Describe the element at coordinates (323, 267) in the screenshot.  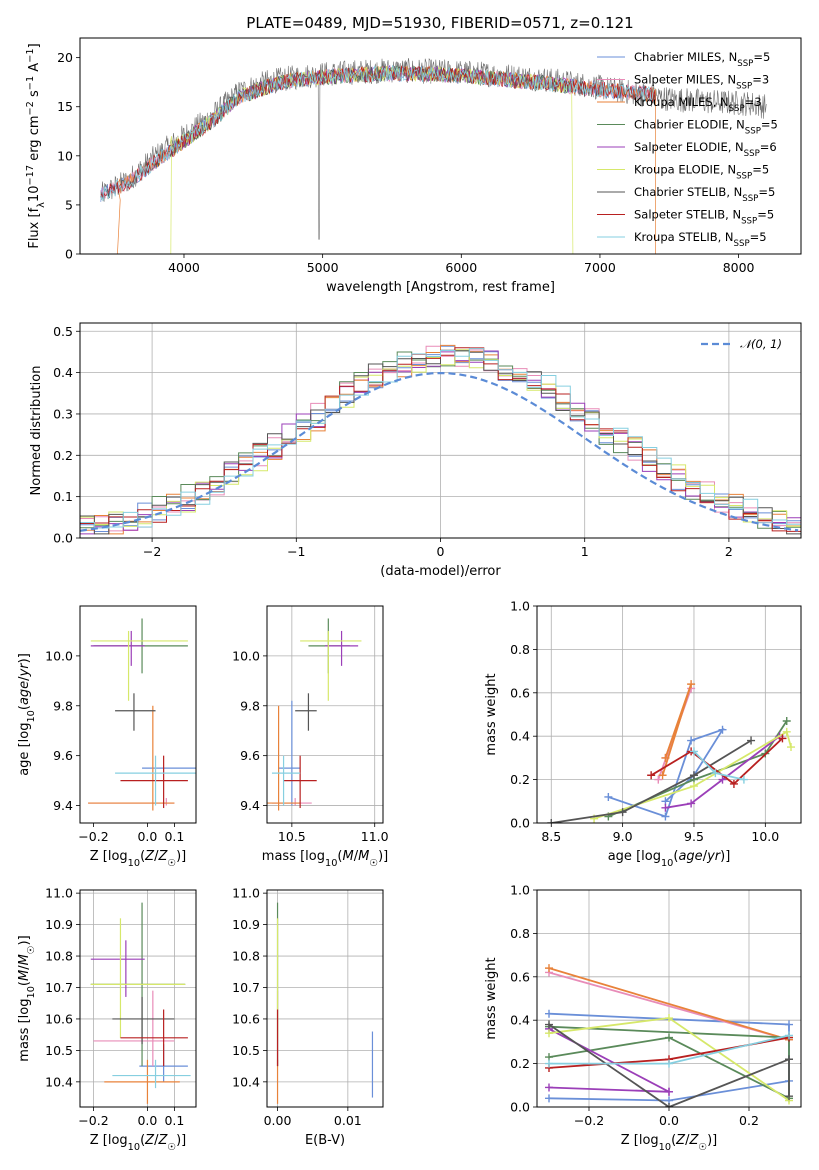
I see `spectrum-xtick-label: 5000` at that location.